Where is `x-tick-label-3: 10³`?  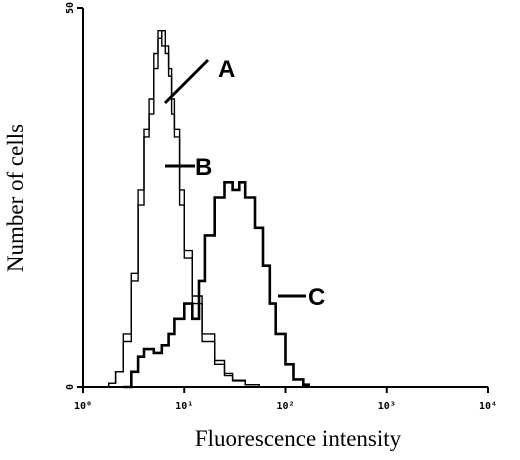 x-tick-label-3: 10³ is located at coordinates (387, 406).